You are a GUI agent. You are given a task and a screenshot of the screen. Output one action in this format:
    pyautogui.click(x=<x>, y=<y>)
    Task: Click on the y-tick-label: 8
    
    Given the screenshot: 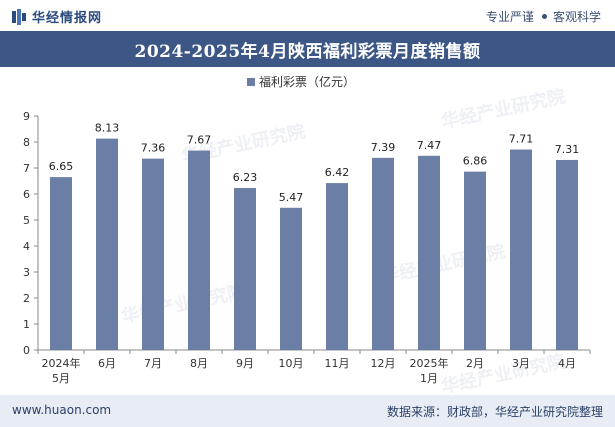 What is the action you would take?
    pyautogui.click(x=26, y=142)
    